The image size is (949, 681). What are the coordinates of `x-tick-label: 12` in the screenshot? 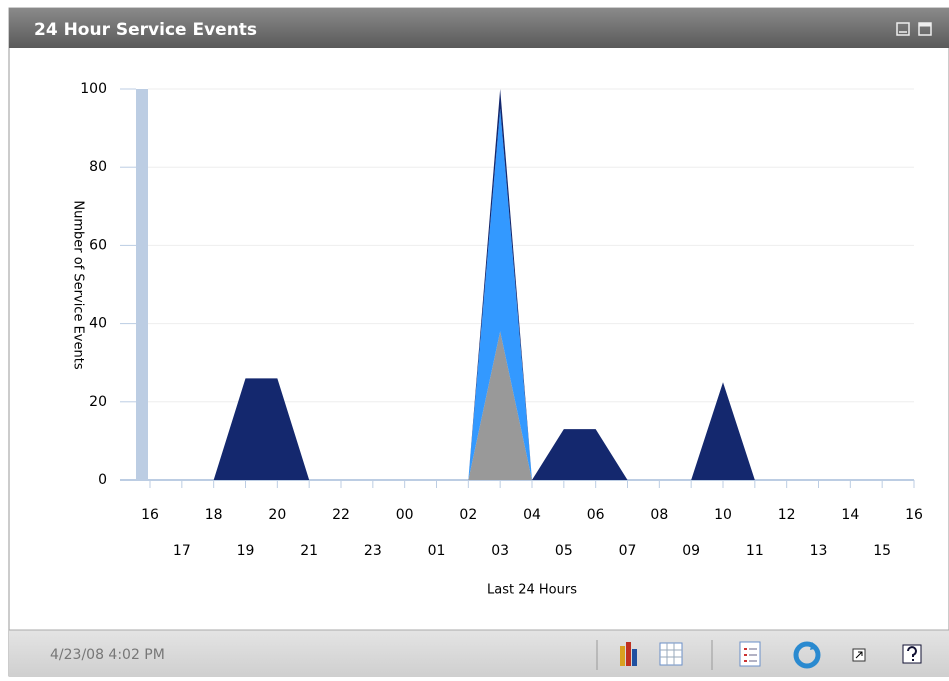 It's located at (787, 515).